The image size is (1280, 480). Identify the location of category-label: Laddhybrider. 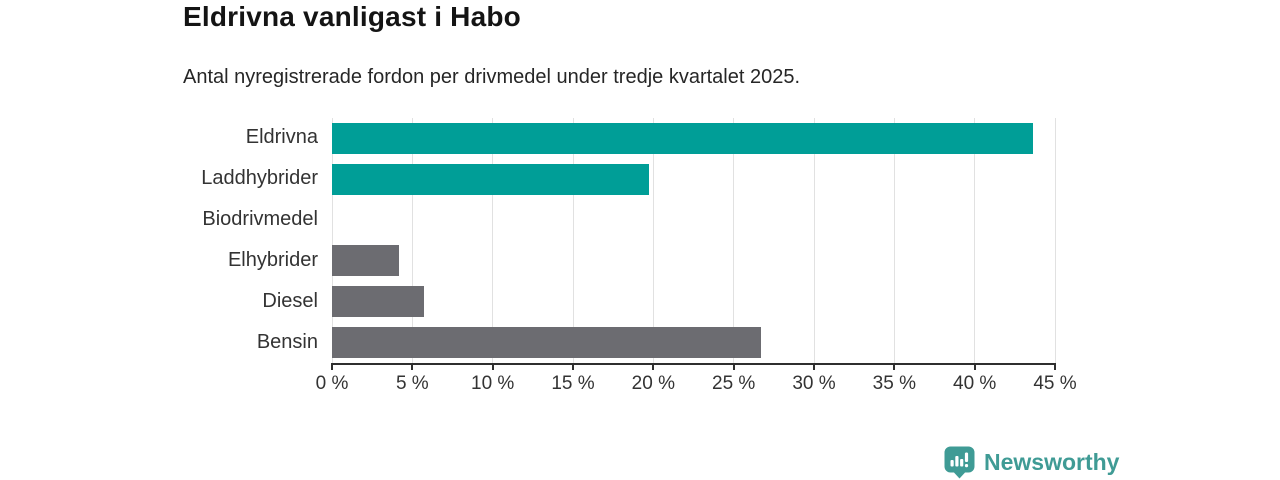
(259, 178).